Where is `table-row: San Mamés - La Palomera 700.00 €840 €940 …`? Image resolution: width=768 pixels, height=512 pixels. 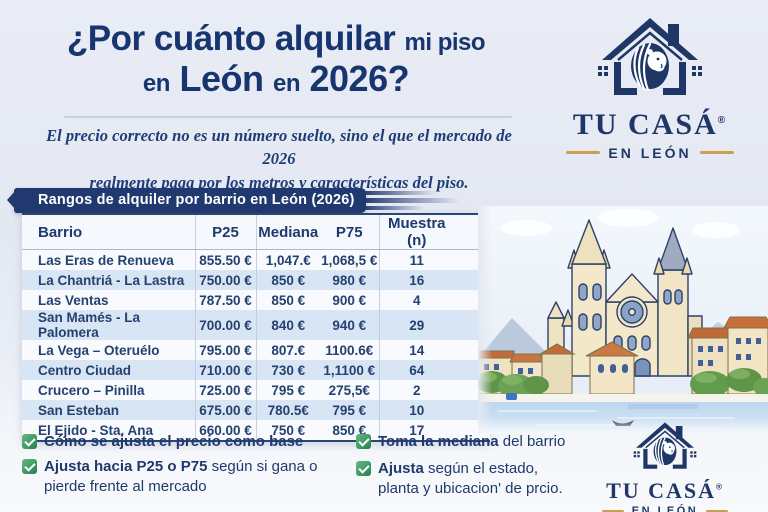 table-row: San Mamés - La Palomera 700.00 €840 €940 … is located at coordinates (256, 325).